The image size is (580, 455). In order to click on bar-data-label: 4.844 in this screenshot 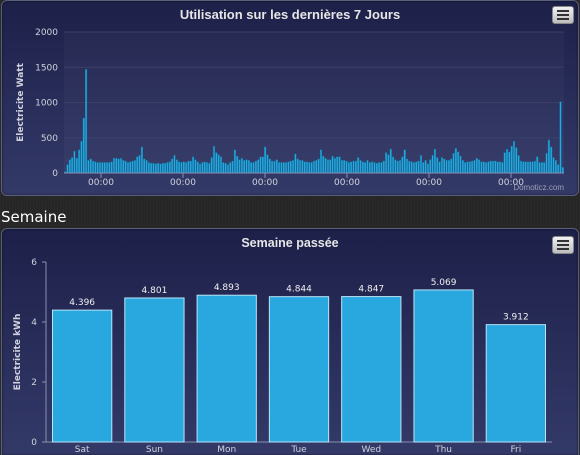, I will do `click(299, 290)`.